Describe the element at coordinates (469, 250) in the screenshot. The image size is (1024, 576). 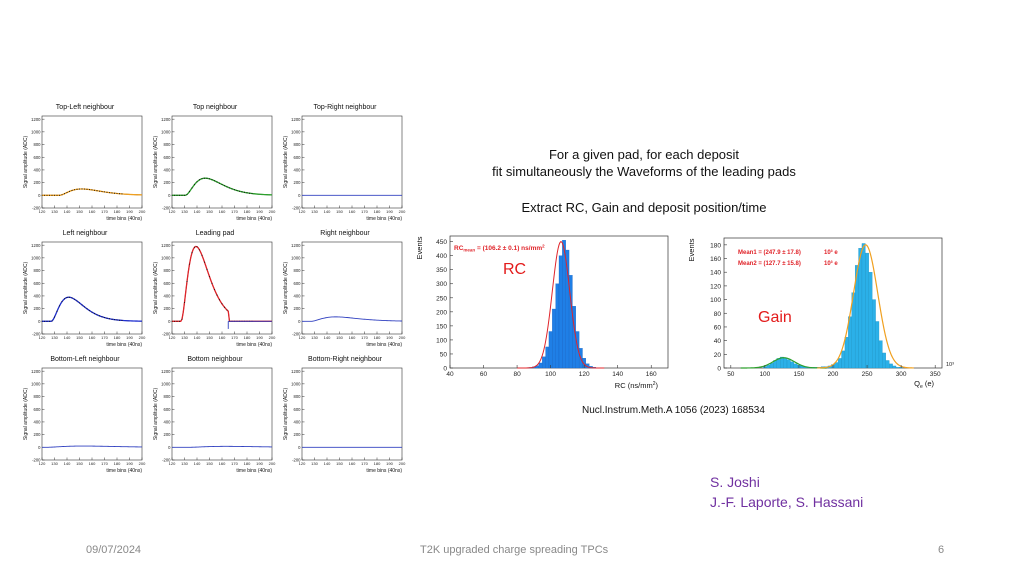
I see `legend-sub: mean` at that location.